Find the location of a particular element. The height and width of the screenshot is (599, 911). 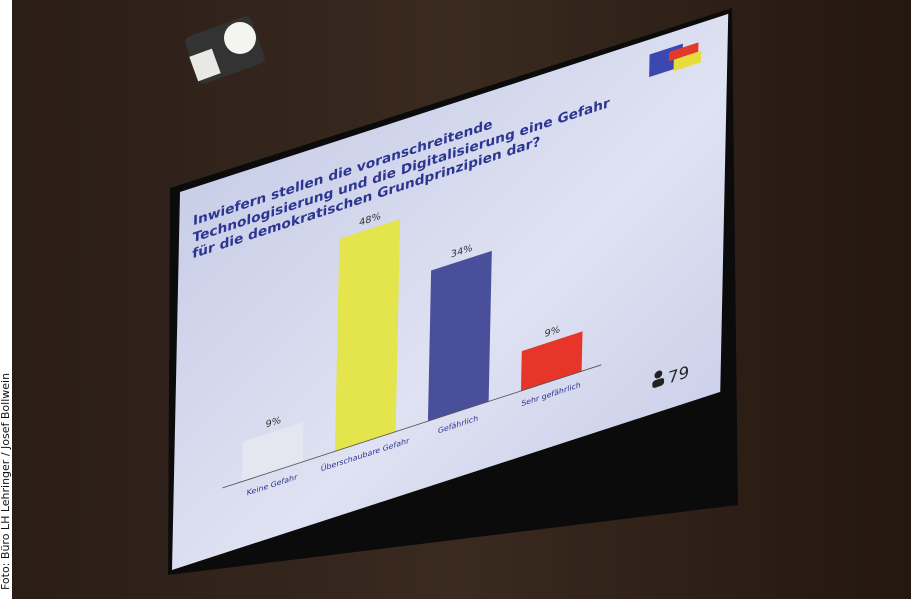

photo-credit: Foto: Büro LH Lehringer / Josef Bollwein is located at coordinates (6, 481).